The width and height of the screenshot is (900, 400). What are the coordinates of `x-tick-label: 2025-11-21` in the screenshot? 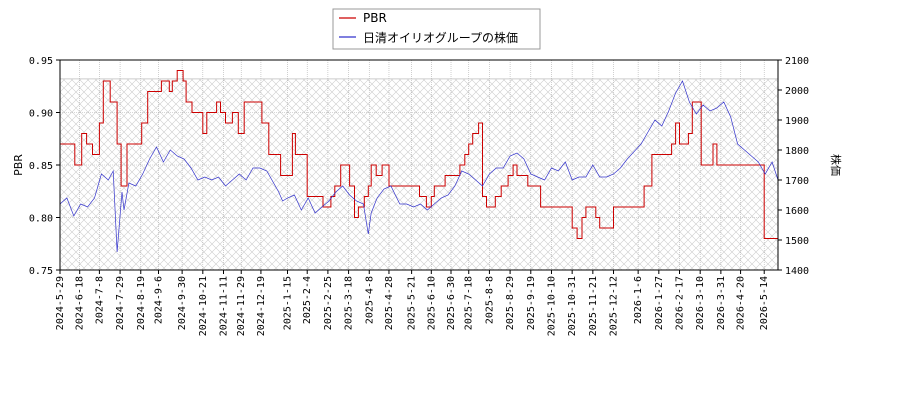 It's located at (593, 306).